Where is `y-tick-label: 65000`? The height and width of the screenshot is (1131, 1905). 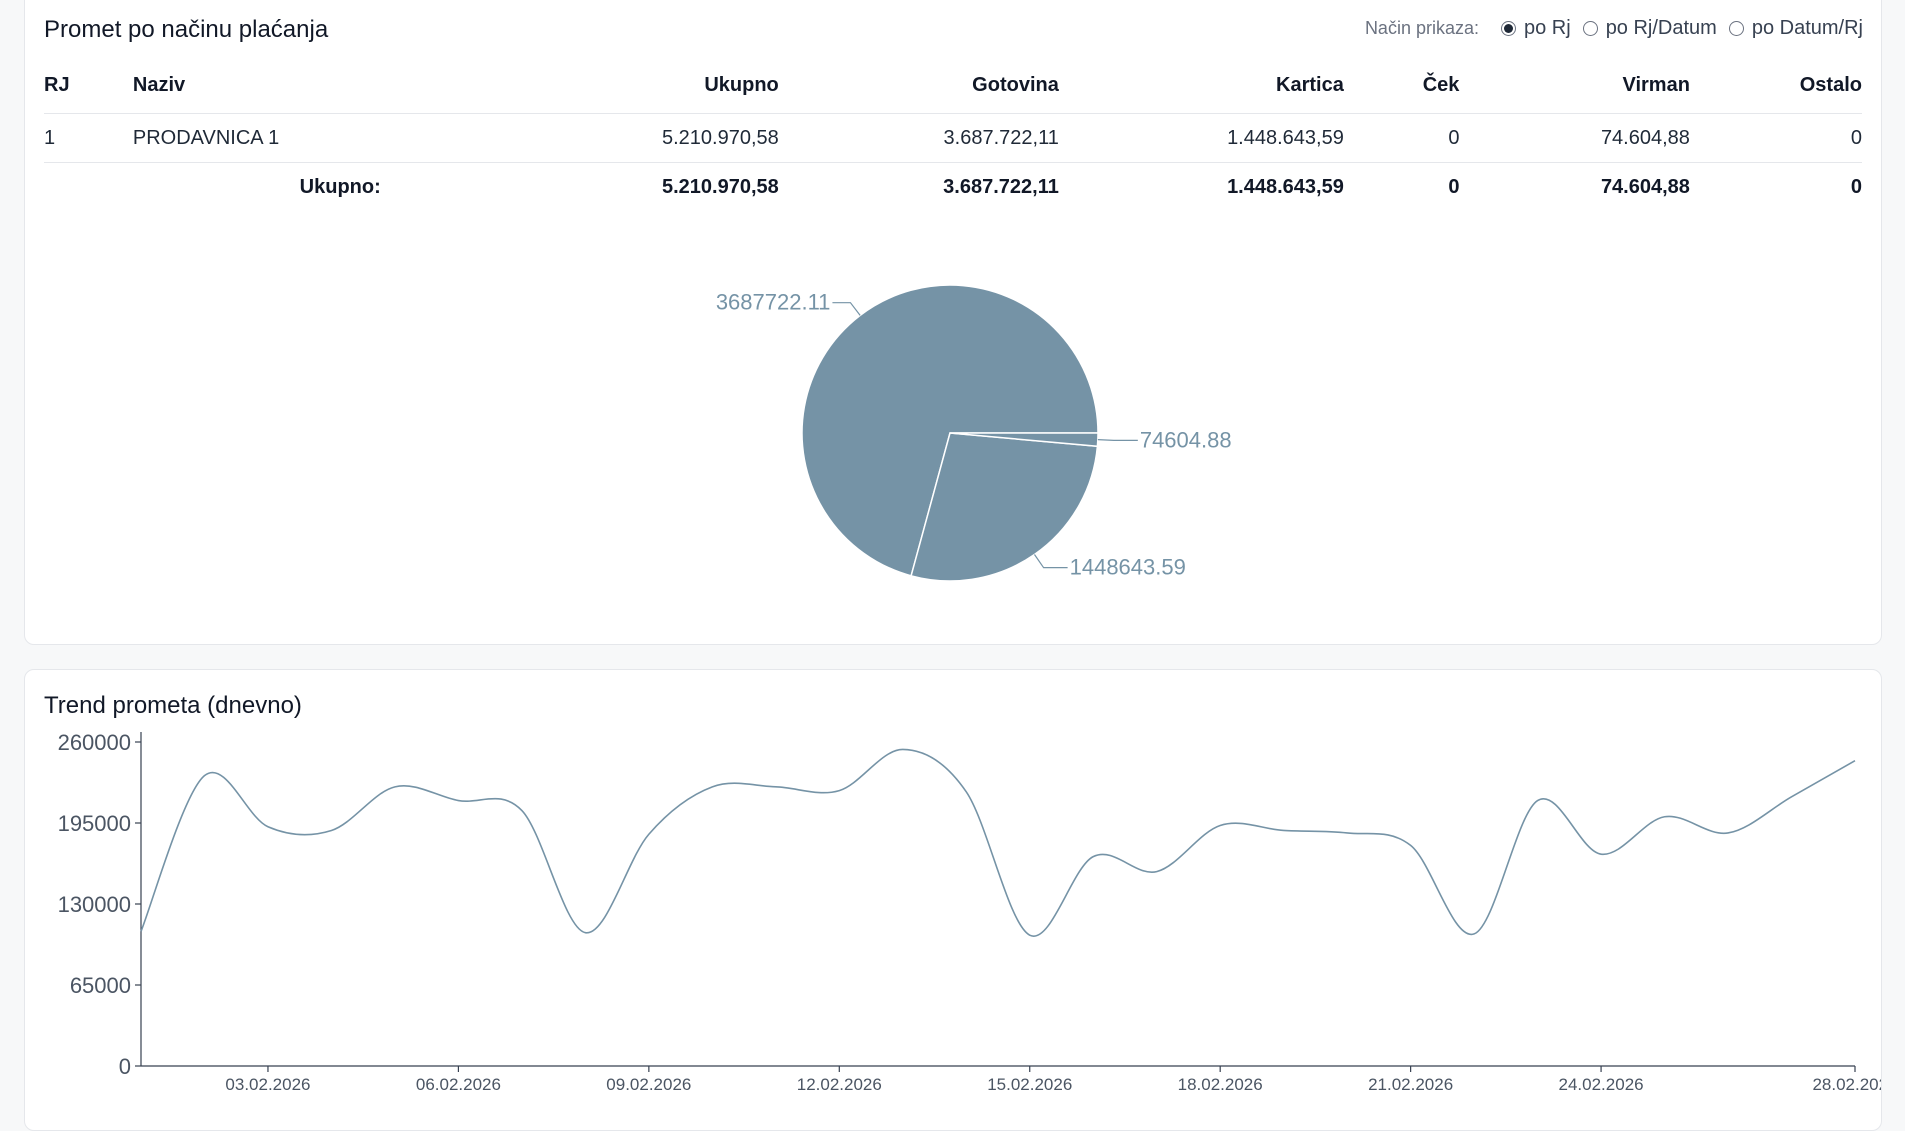
y-tick-label: 65000 is located at coordinates (100, 985).